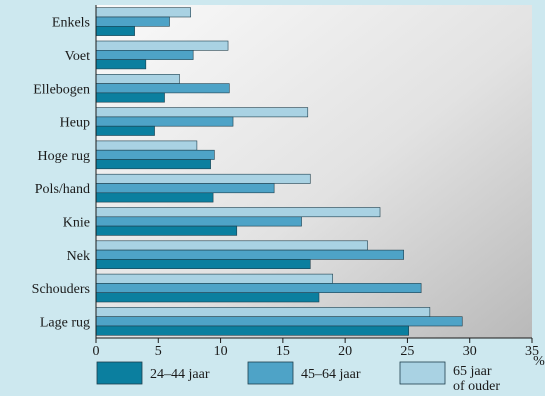 This screenshot has height=396, width=545. Describe the element at coordinates (61, 89) in the screenshot. I see `category-label-ellebogen: Ellebogen` at that location.